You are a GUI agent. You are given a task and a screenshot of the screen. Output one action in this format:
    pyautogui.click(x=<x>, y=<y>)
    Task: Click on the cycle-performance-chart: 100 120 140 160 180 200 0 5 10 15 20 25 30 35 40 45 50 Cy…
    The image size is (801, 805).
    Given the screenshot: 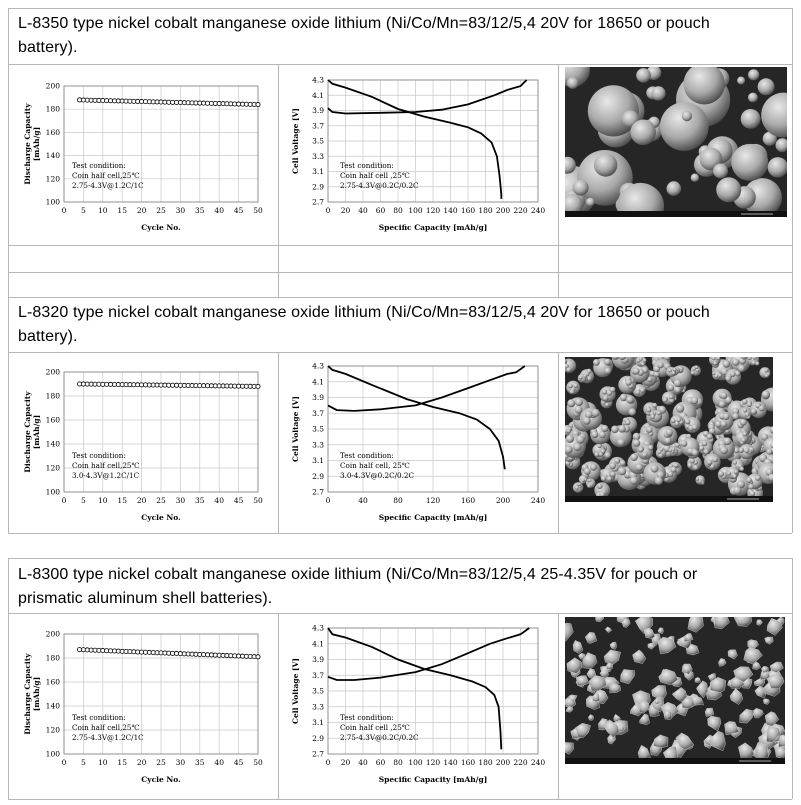 What is the action you would take?
    pyautogui.click(x=143, y=445)
    